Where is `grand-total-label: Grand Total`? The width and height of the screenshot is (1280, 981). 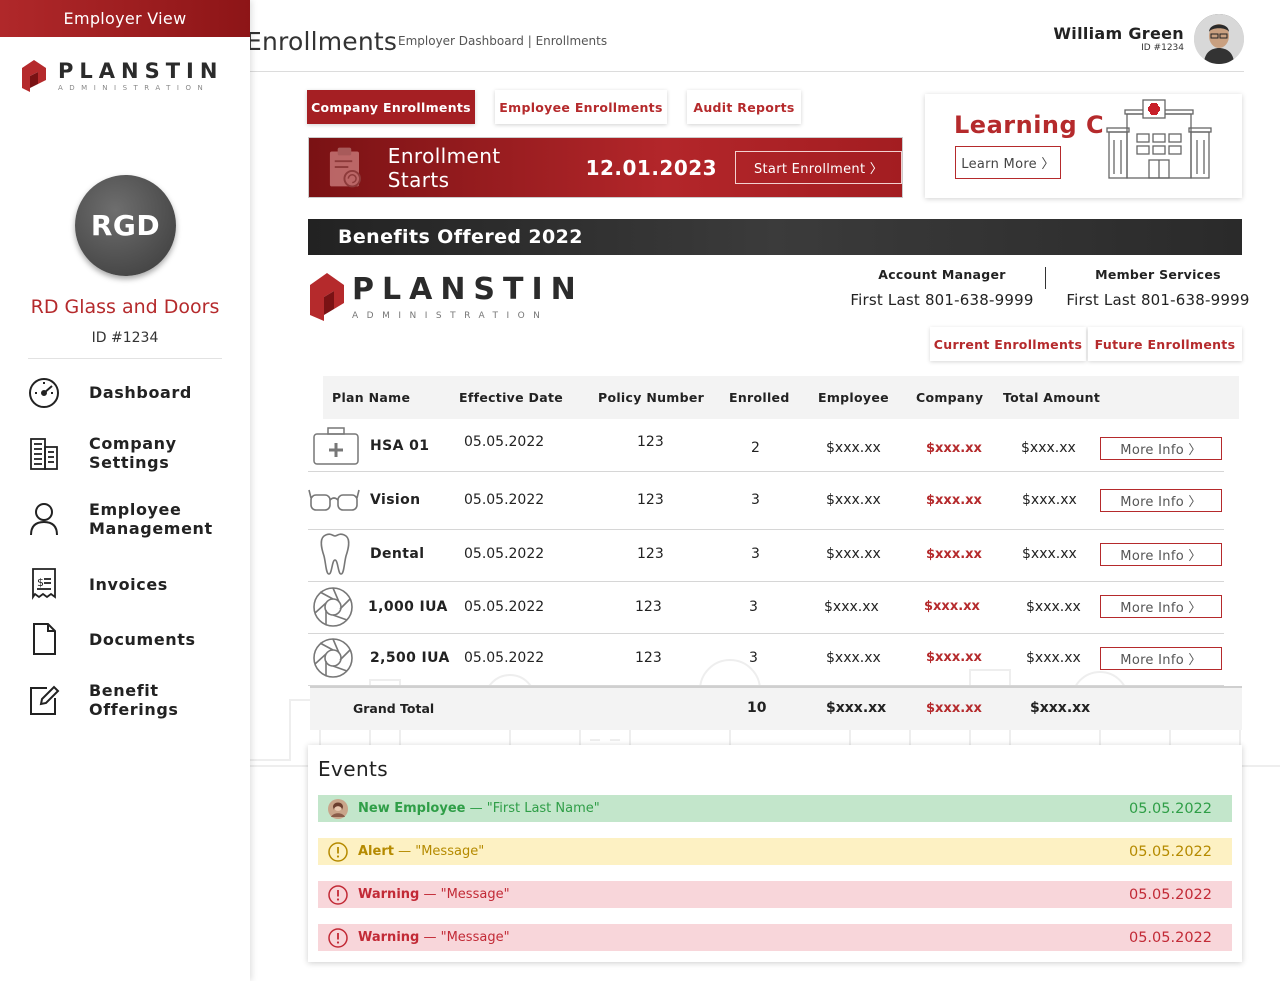 grand-total-label: Grand Total is located at coordinates (394, 708).